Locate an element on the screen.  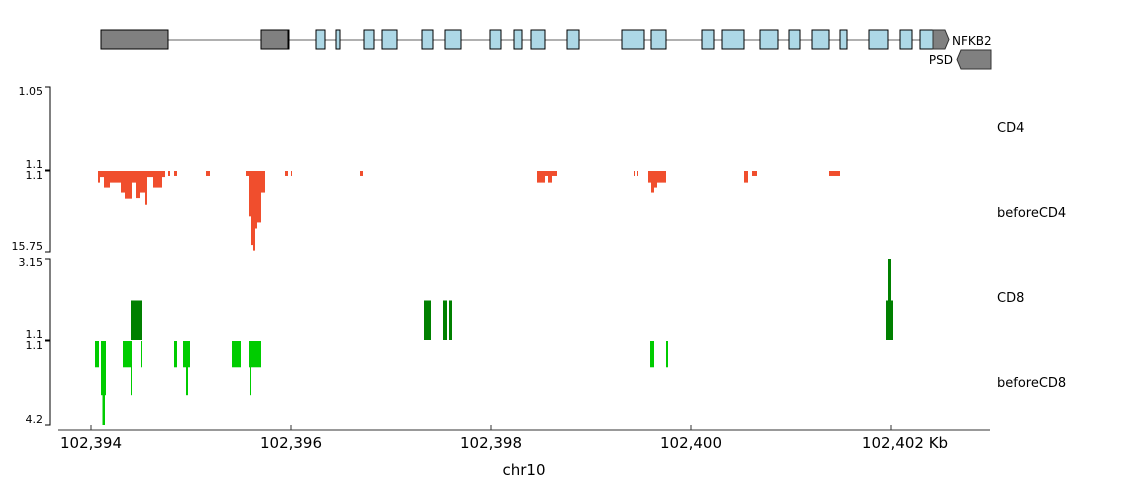
gene-track: NFKB2 PSD is located at coordinates (546, 49).